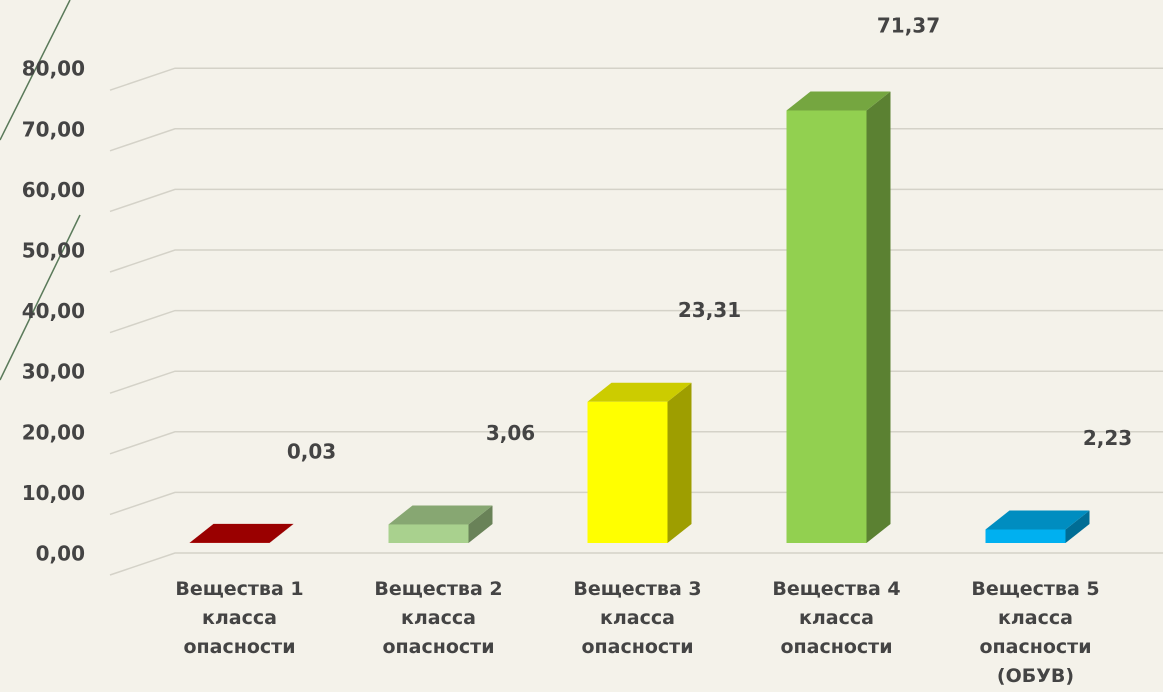 The width and height of the screenshot is (1163, 692). Describe the element at coordinates (53, 251) in the screenshot. I see `y-tick-label: 50,00` at that location.